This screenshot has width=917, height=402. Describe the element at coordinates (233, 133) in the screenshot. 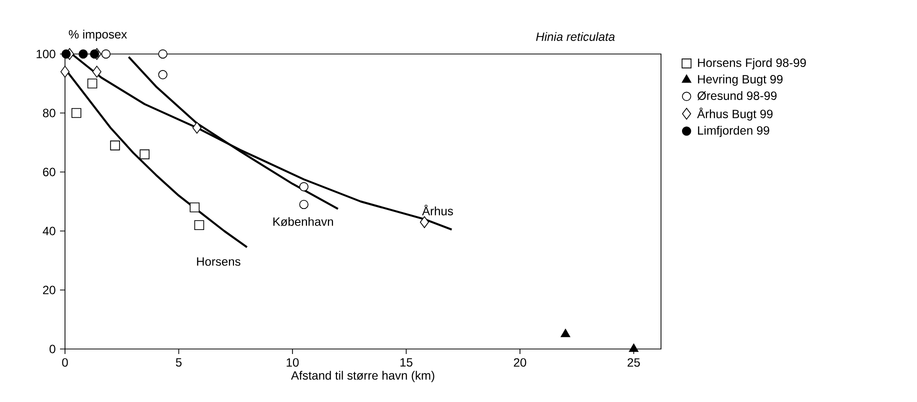

I see `line-series` at that location.